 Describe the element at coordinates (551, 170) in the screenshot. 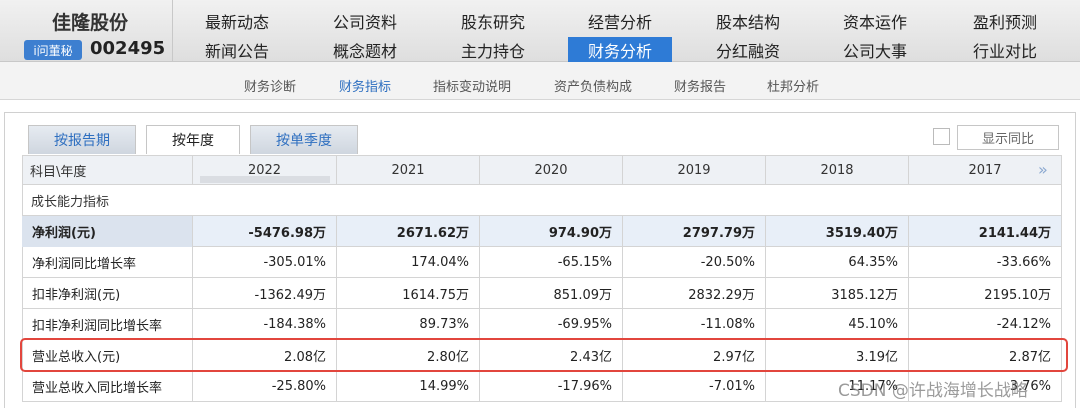

I see `year-header: 2020` at that location.